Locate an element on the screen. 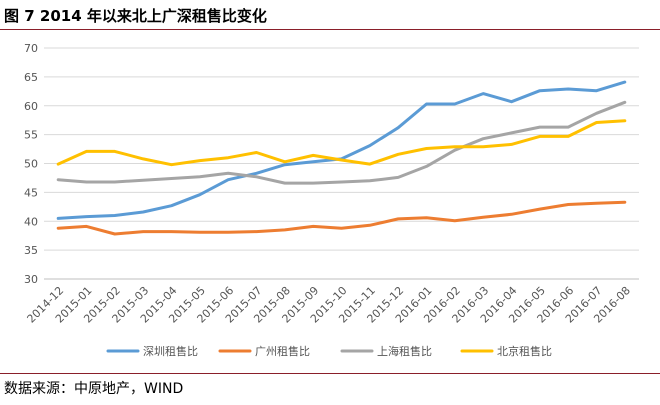  y-tick-label: 50 is located at coordinates (31, 164).